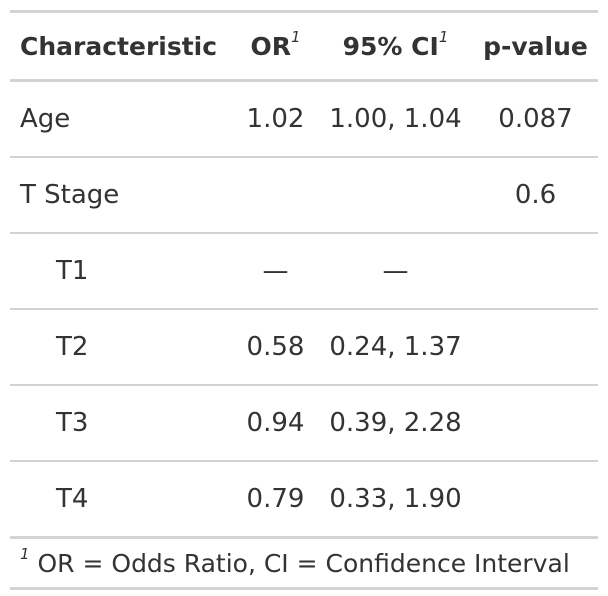 This screenshot has height=596, width=608. I want to click on row-ci-value: —, so click(395, 271).